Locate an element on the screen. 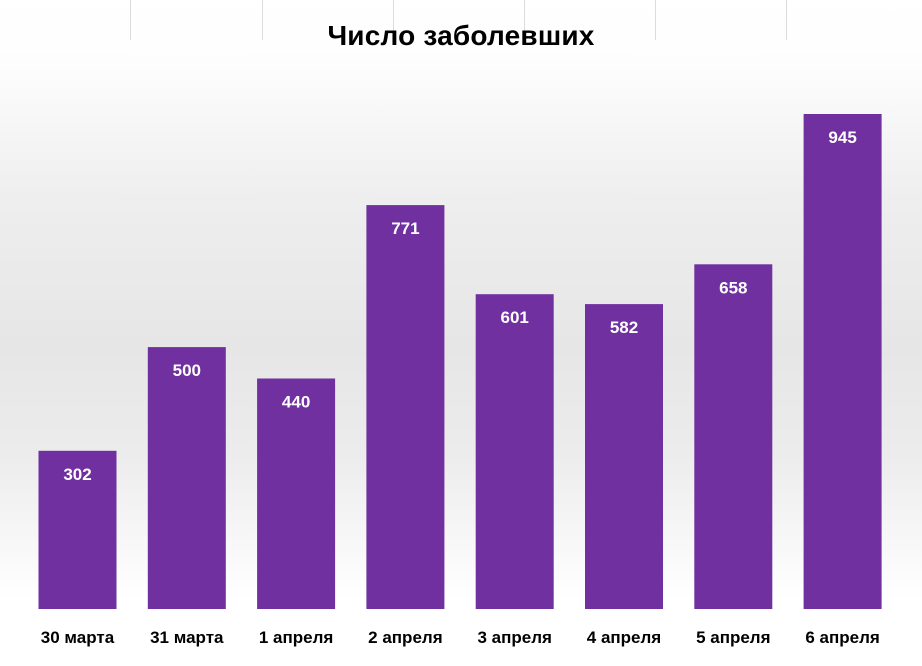 The image size is (922, 666). data-label: 945 is located at coordinates (842, 137).